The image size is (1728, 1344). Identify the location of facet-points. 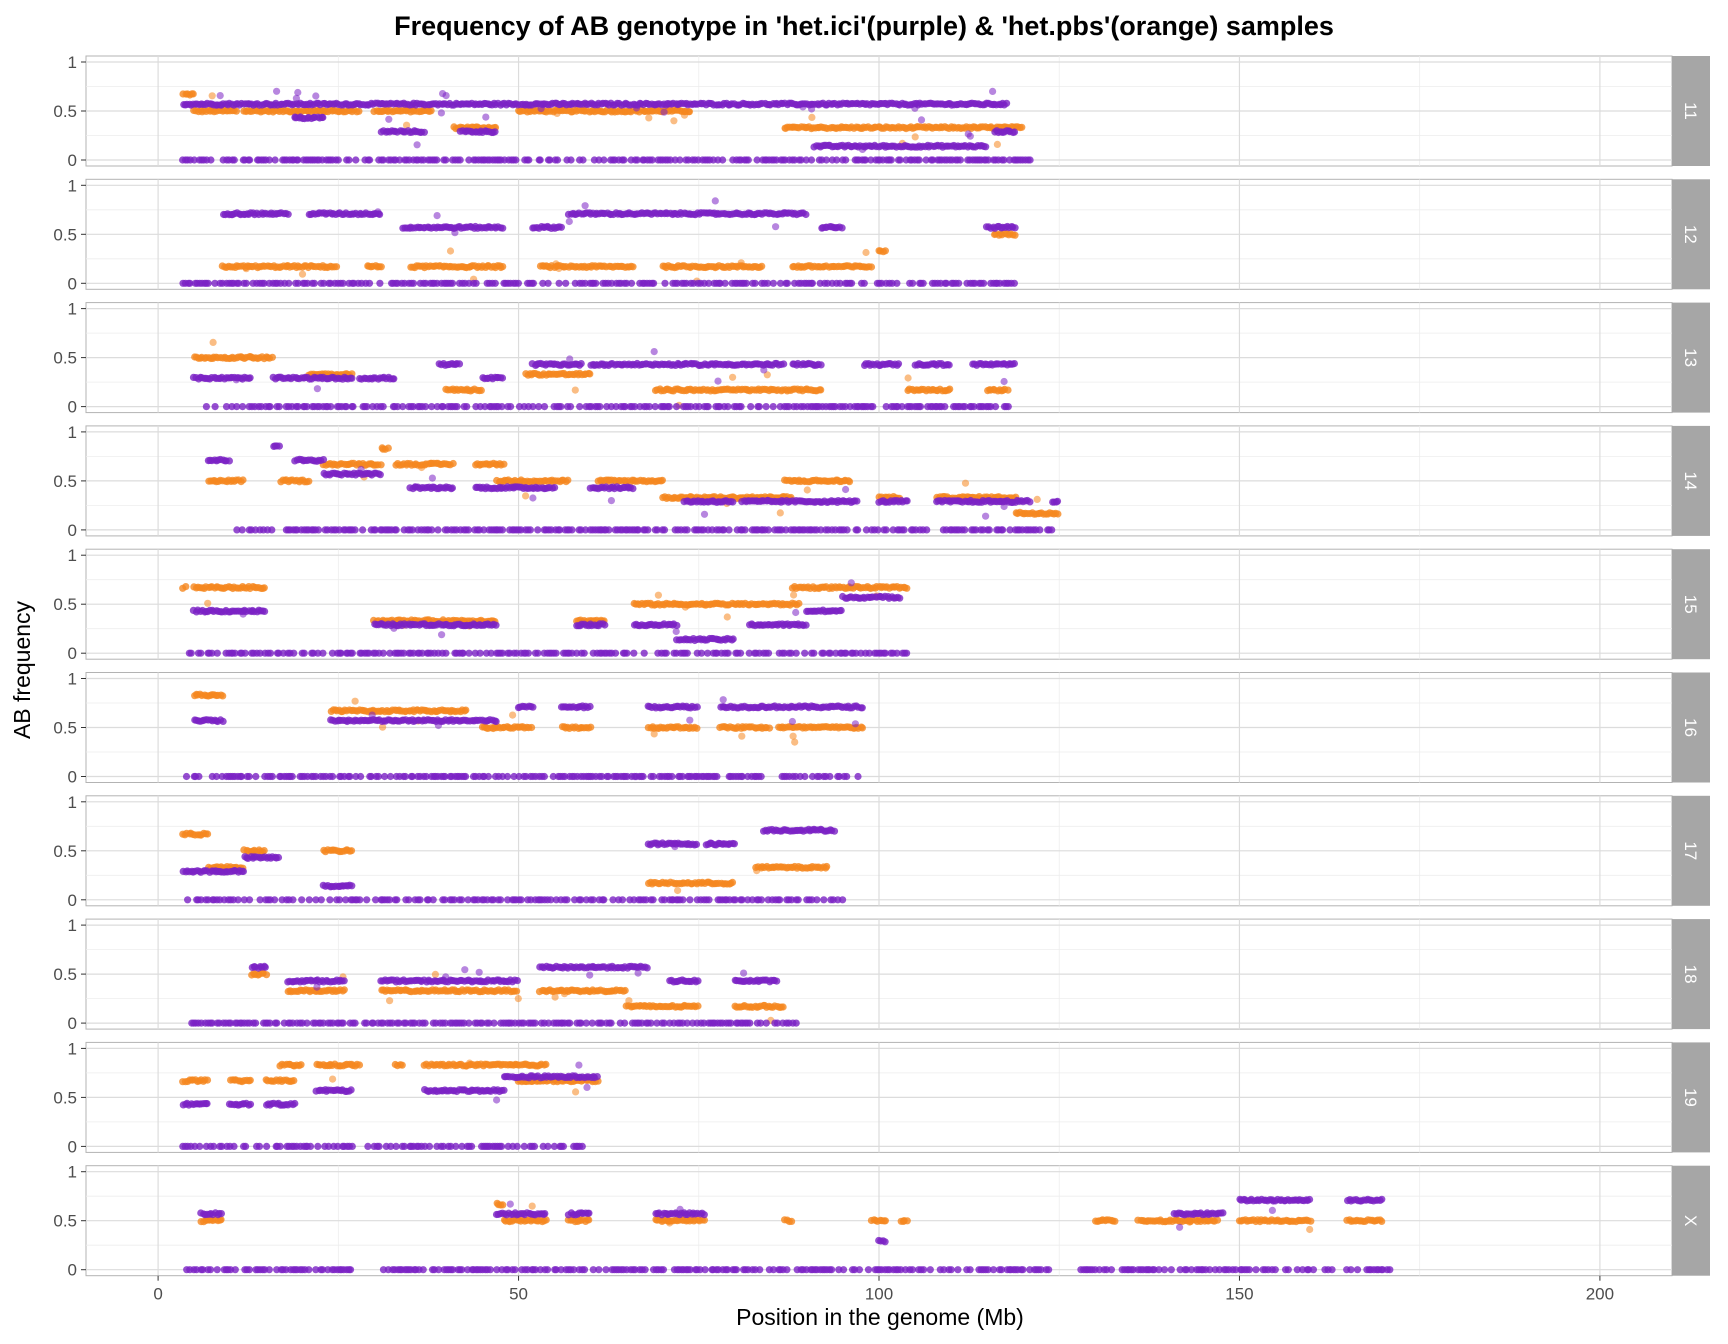
(599, 242).